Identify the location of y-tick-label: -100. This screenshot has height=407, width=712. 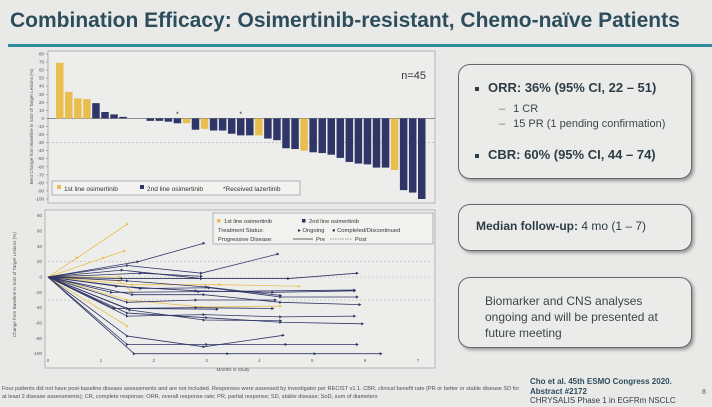
(40, 199).